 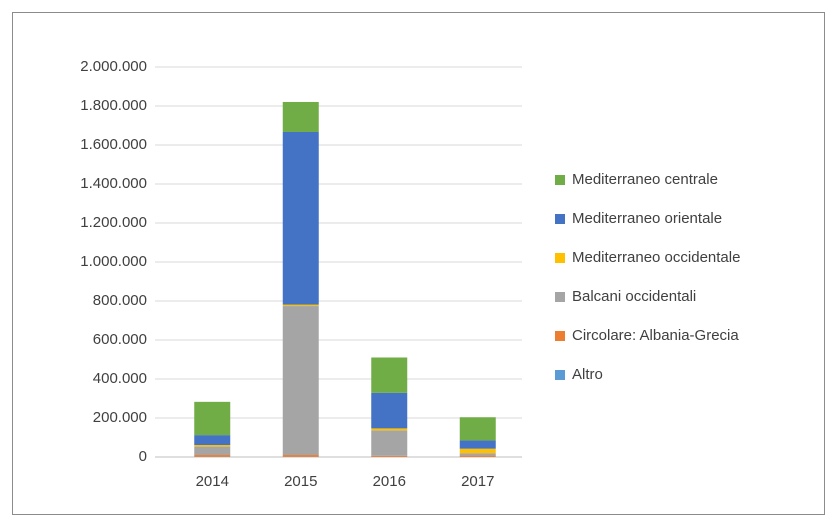 I want to click on y-tick-label: 0, so click(x=143, y=456).